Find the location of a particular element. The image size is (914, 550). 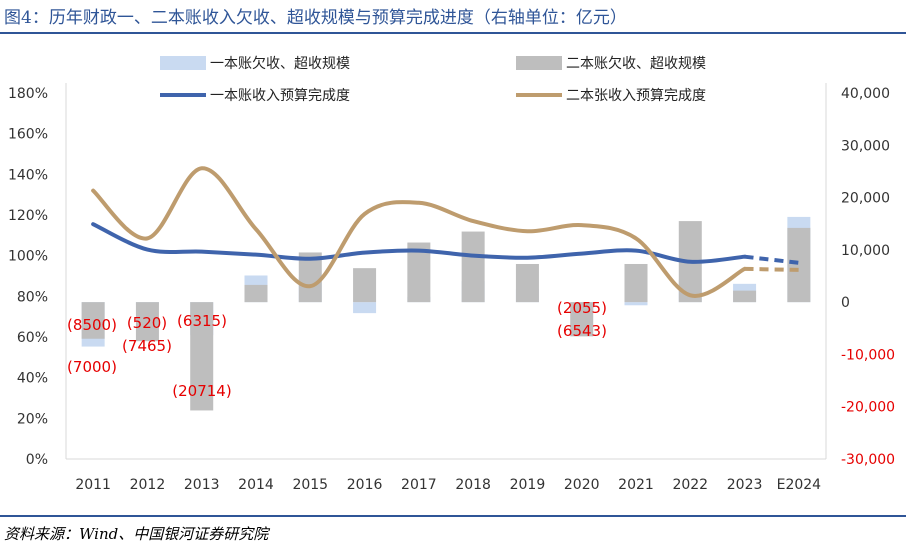

y-left-tick-label: 140% is located at coordinates (28, 175).